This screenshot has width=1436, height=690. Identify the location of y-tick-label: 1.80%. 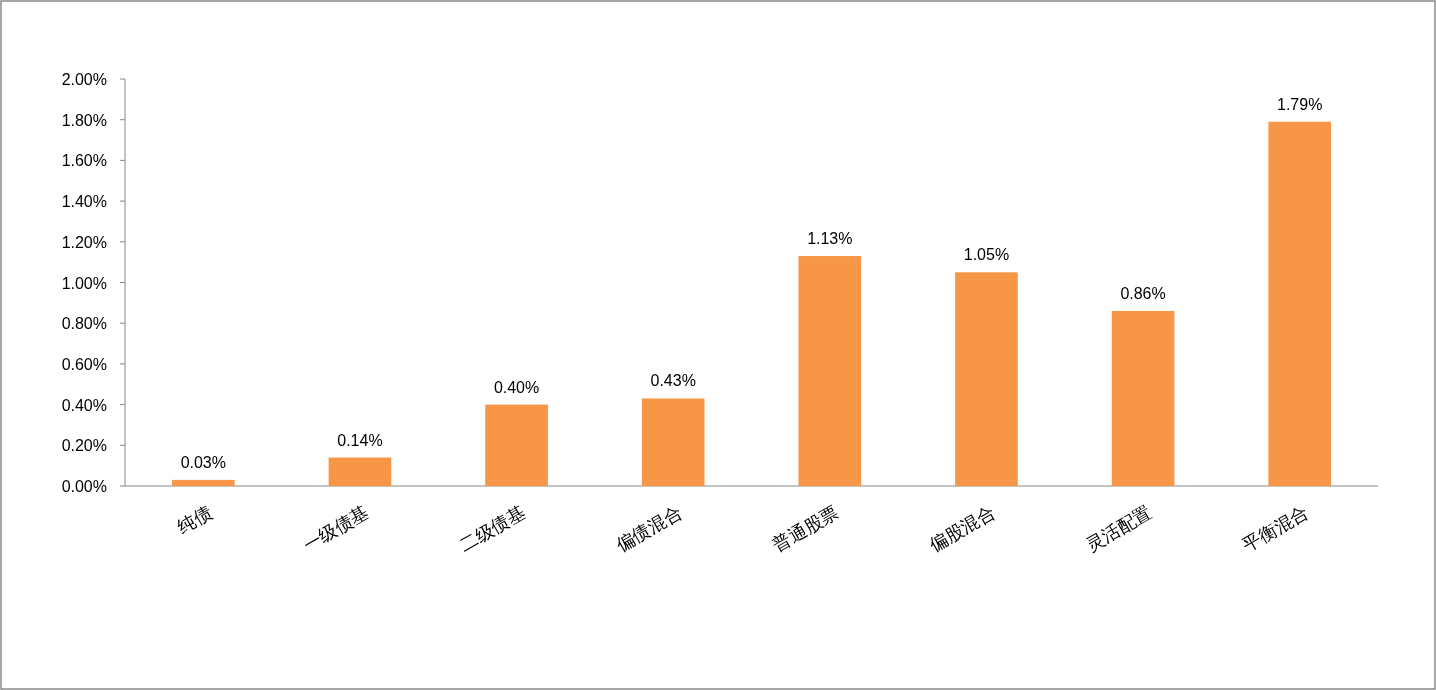
(84, 120).